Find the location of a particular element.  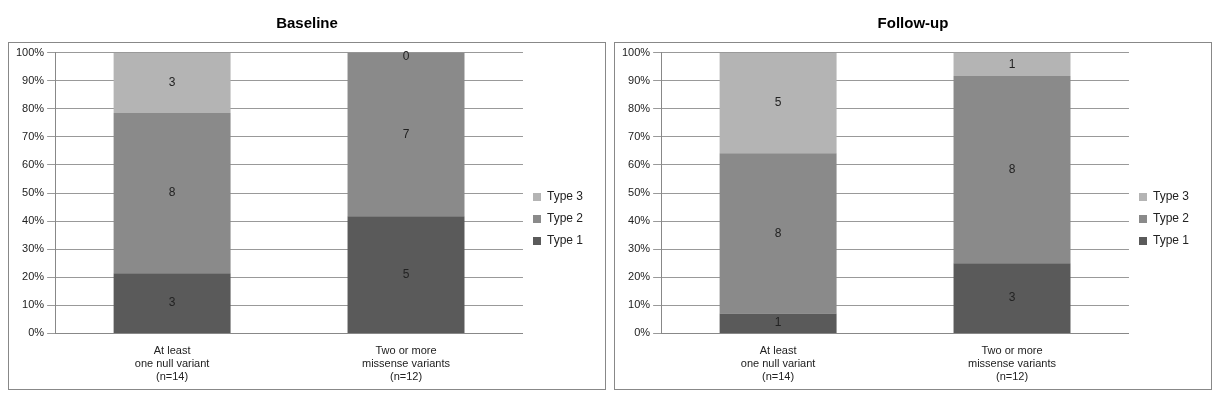

annotation: 7 is located at coordinates (406, 133).